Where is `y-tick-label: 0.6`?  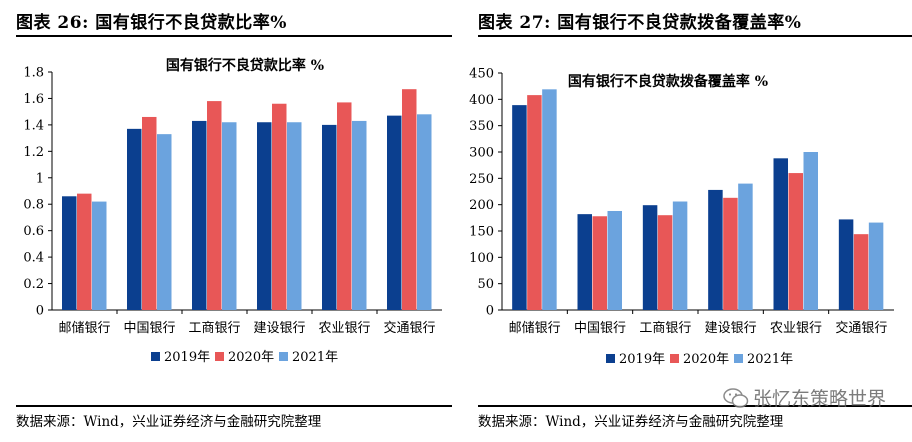
y-tick-label: 0.6 is located at coordinates (33, 231).